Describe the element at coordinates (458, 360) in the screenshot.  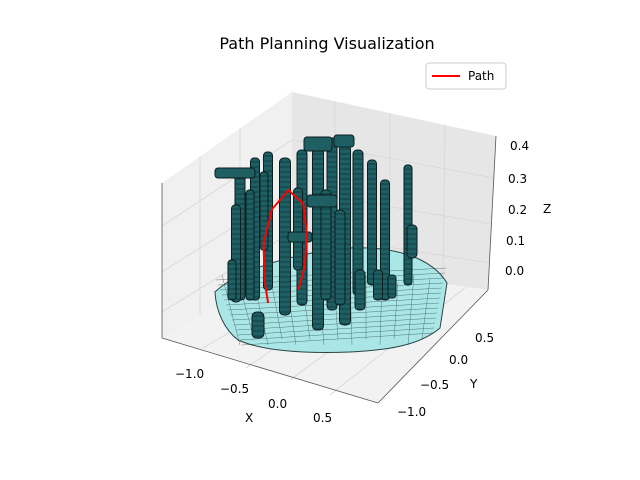
I see `y-tick-label: 0.0` at that location.